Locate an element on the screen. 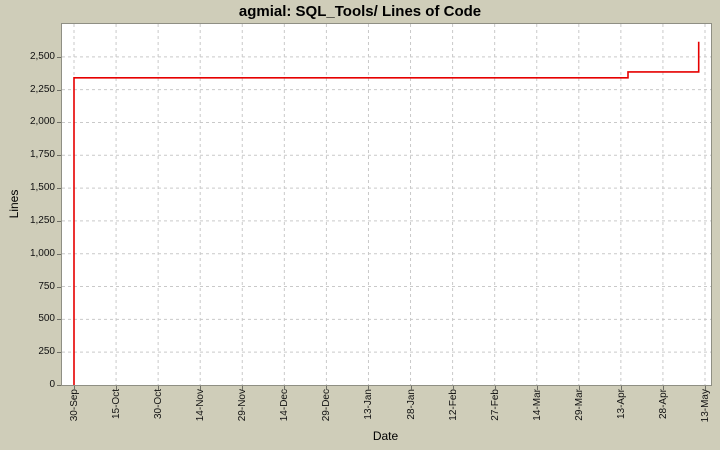 The width and height of the screenshot is (720, 450). y-tick-label: 2,000 is located at coordinates (42, 122).